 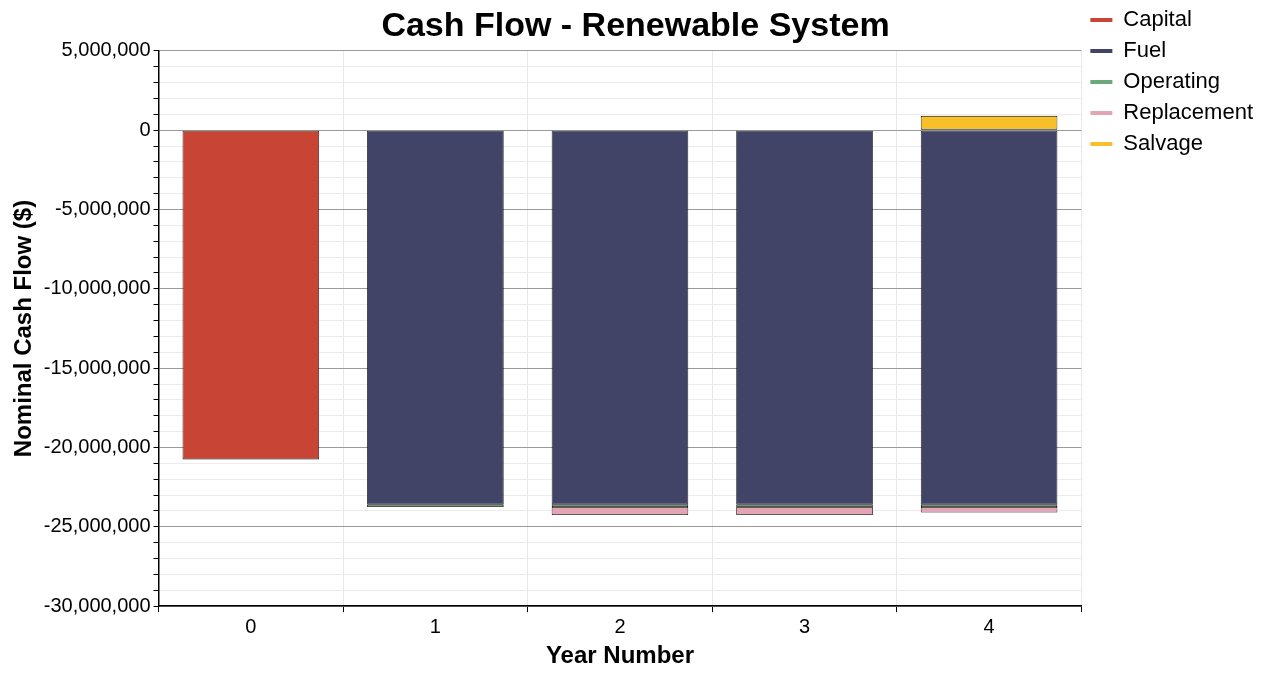 What do you see at coordinates (635, 23) in the screenshot?
I see `chart-title: Cash Flow - Renewable System` at bounding box center [635, 23].